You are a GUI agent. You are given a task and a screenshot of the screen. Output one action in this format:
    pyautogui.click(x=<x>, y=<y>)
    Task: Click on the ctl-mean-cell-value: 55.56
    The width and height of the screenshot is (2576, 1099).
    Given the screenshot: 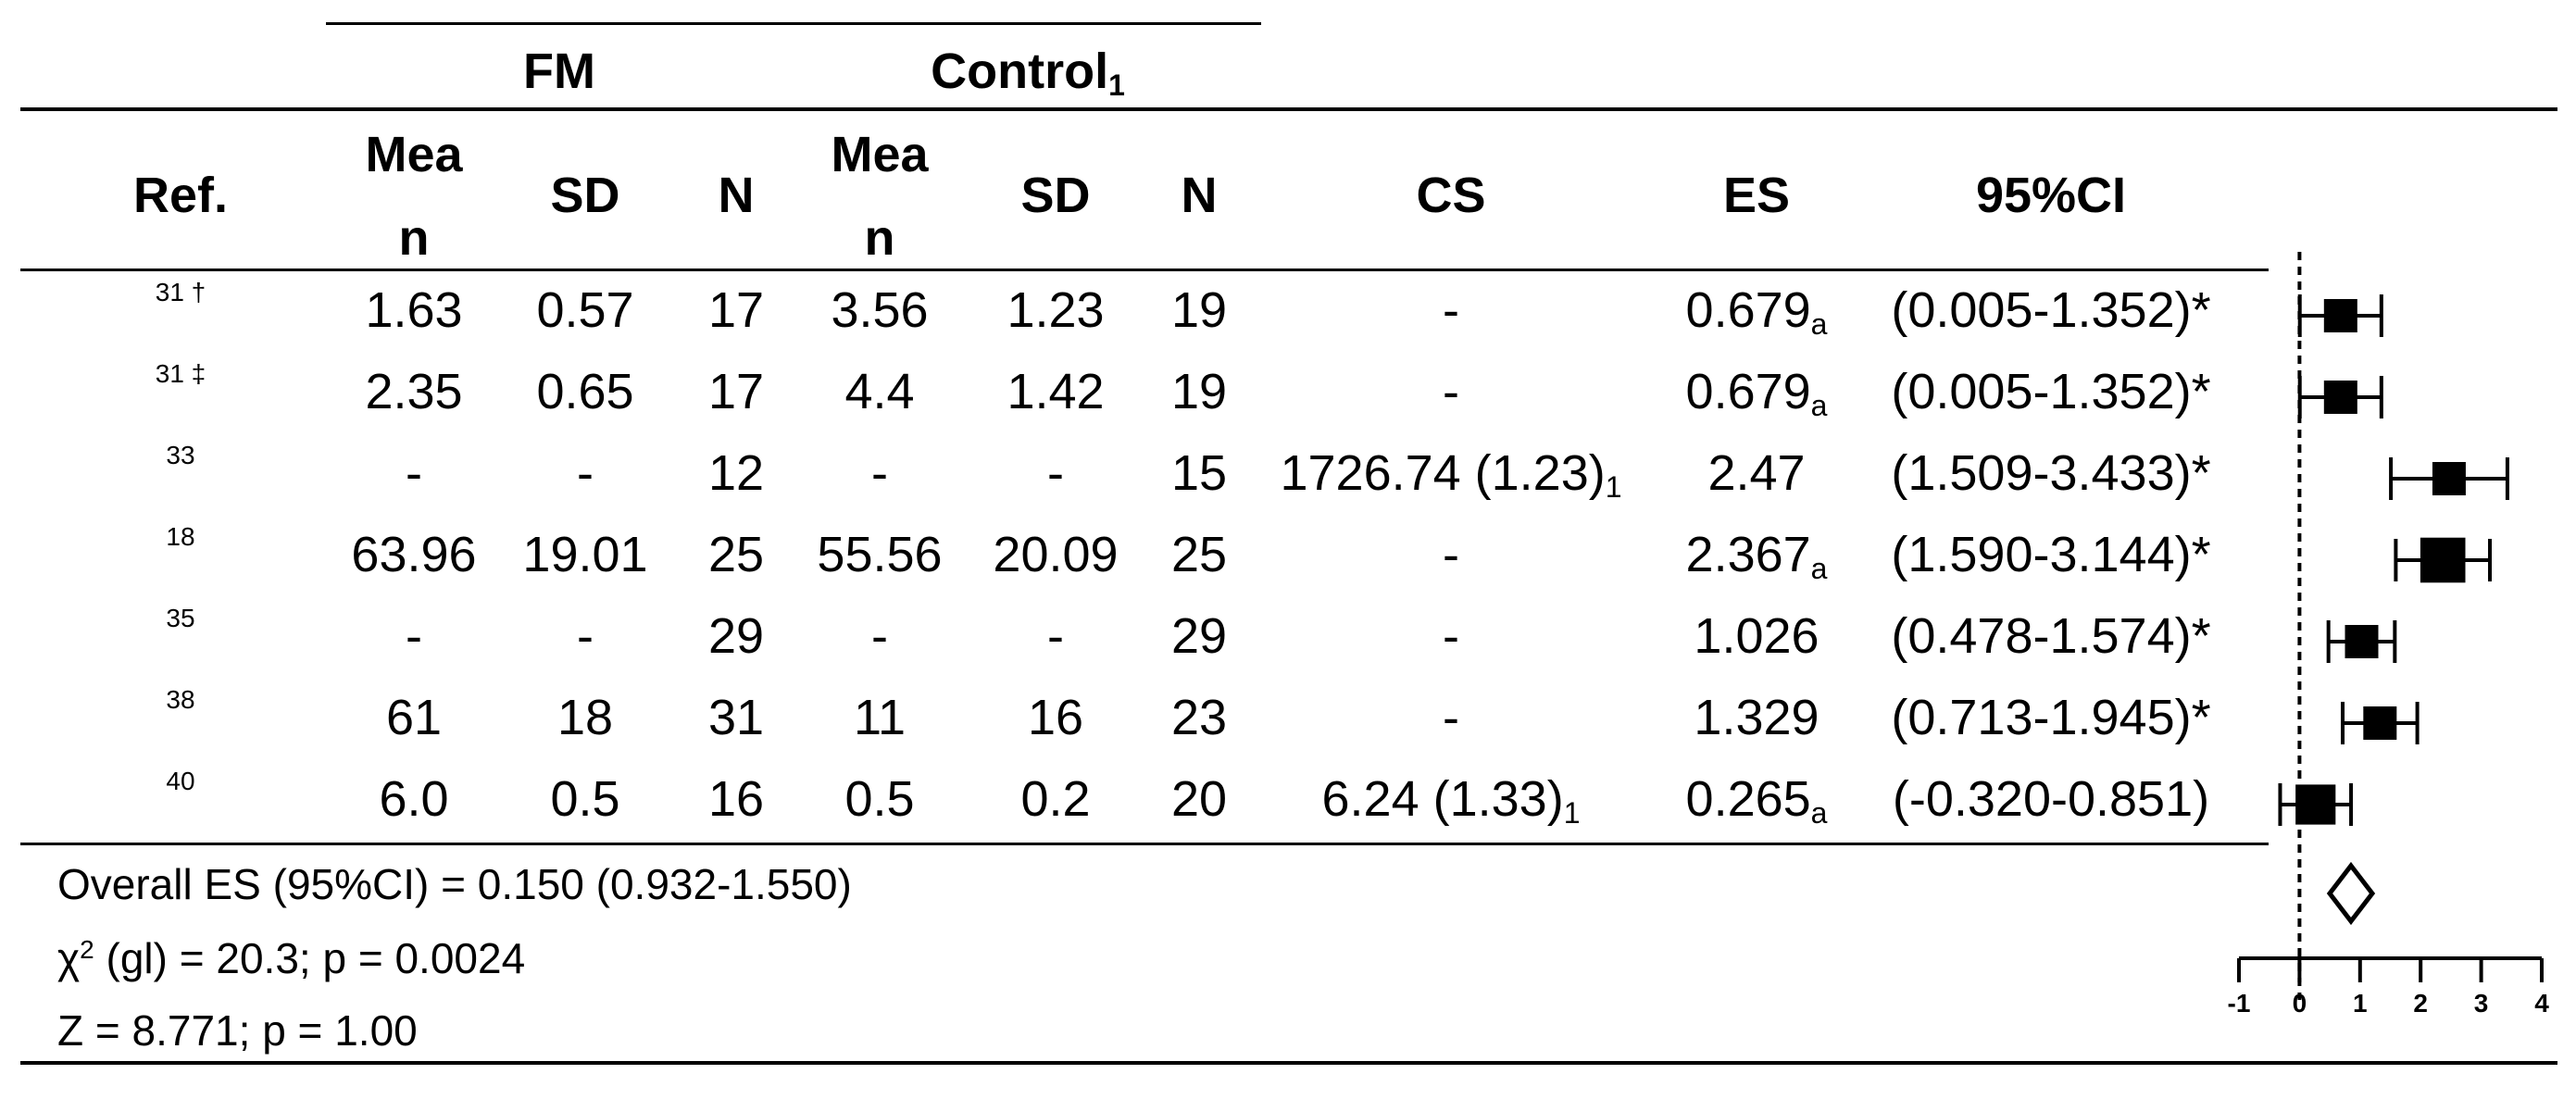 What is the action you would take?
    pyautogui.click(x=880, y=554)
    